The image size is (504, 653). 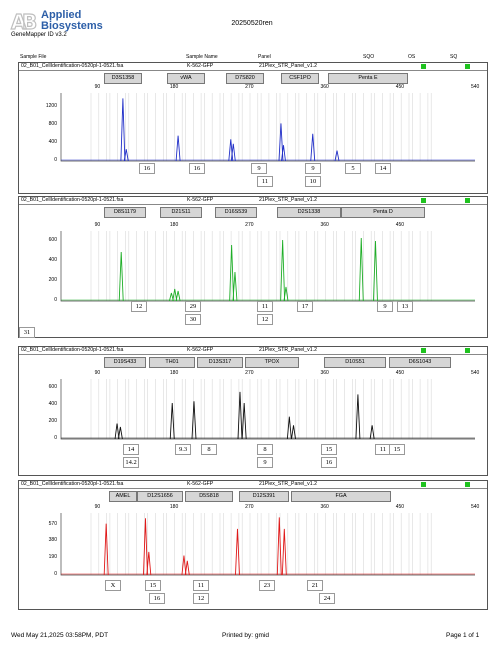 What do you see at coordinates (131, 462) in the screenshot?
I see `allele-call-label: 14.2` at bounding box center [131, 462].